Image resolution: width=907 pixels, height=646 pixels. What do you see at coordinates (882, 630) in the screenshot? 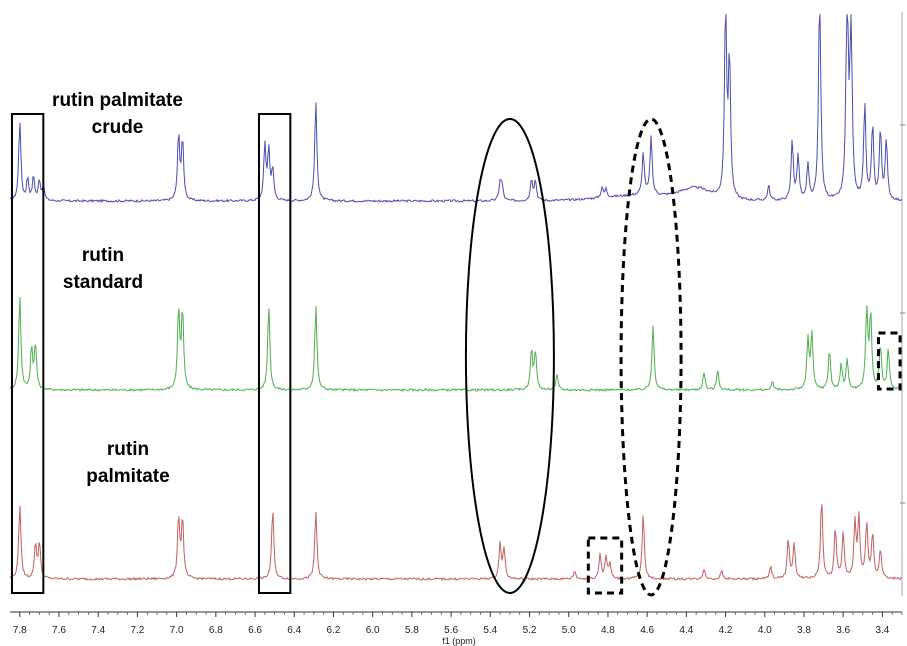
I see `x-tick-label: 3.4` at bounding box center [882, 630].